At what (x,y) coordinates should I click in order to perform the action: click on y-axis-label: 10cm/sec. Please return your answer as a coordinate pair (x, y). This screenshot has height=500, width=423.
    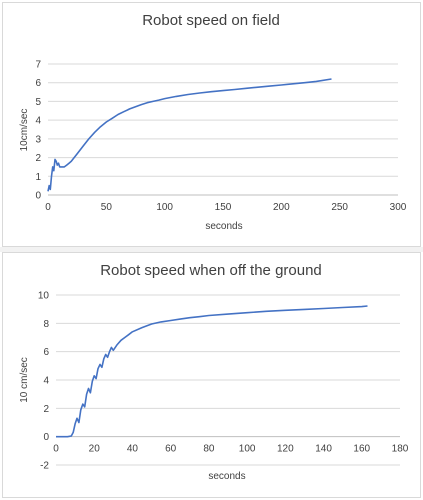
    Looking at the image, I should click on (24, 130).